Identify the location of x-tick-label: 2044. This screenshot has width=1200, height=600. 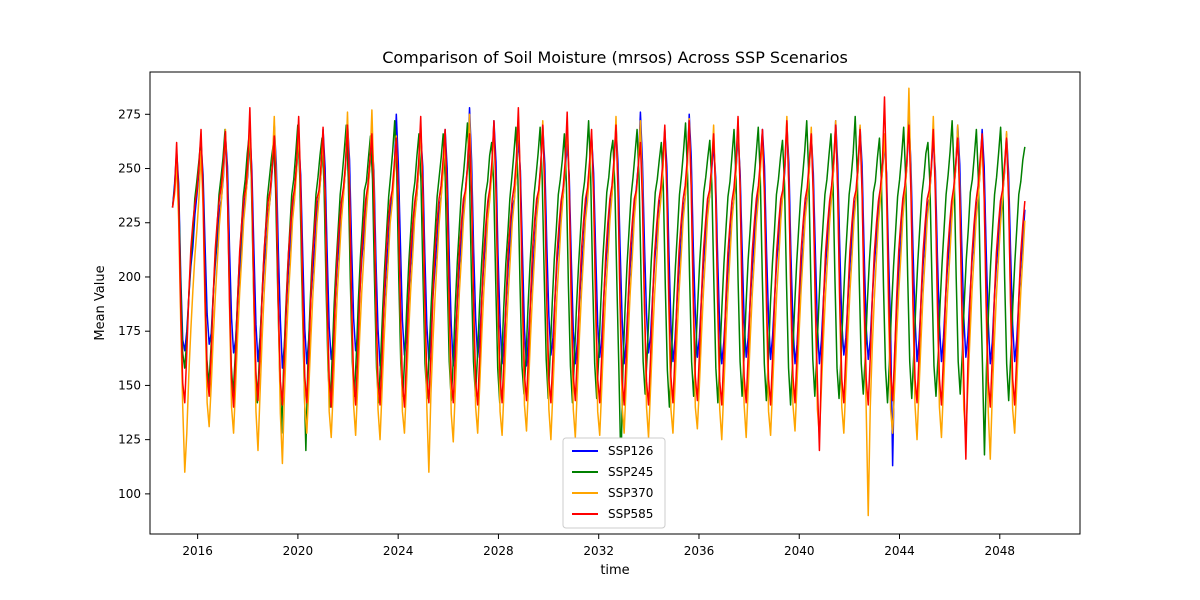
(899, 551).